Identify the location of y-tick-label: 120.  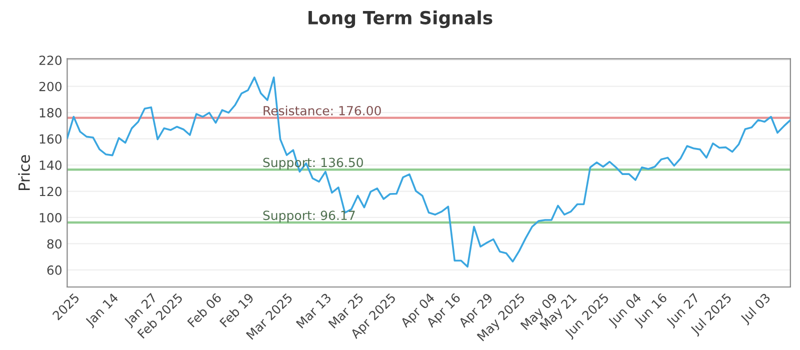
(51, 191).